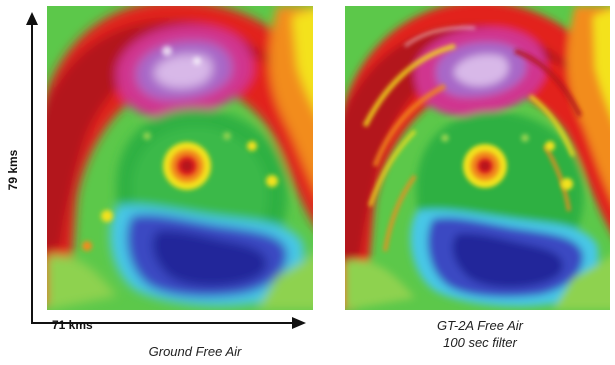  What do you see at coordinates (480, 342) in the screenshot?
I see `right-caption-line2: 100 sec filter` at bounding box center [480, 342].